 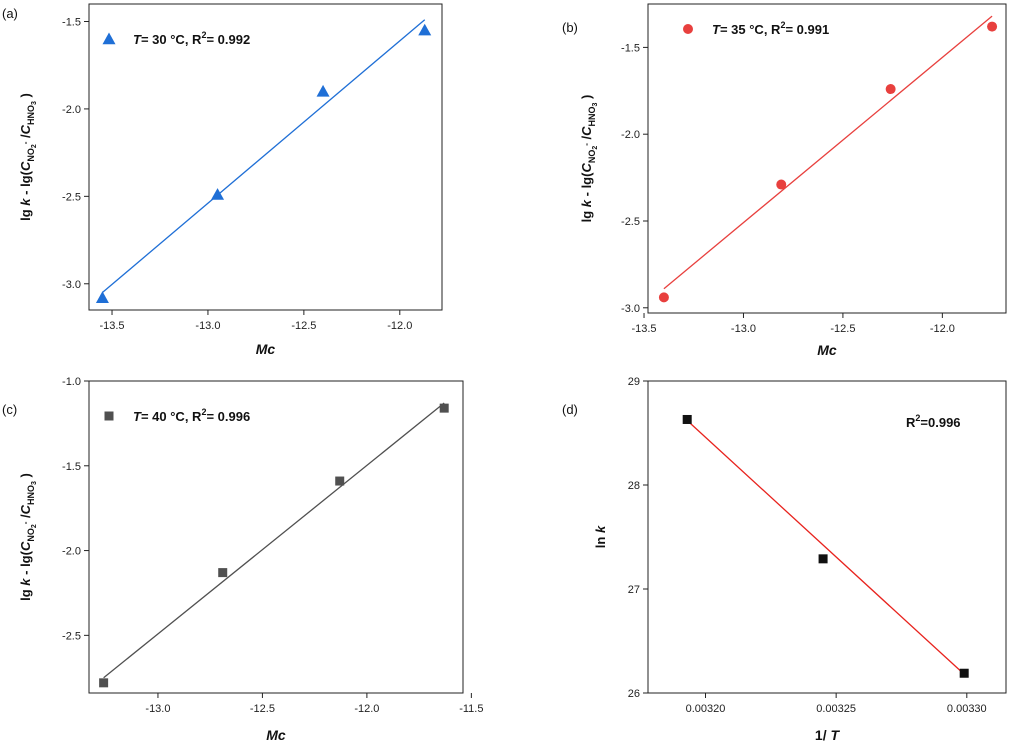 I want to click on x-tick-label: 0.00320, so click(x=706, y=709).